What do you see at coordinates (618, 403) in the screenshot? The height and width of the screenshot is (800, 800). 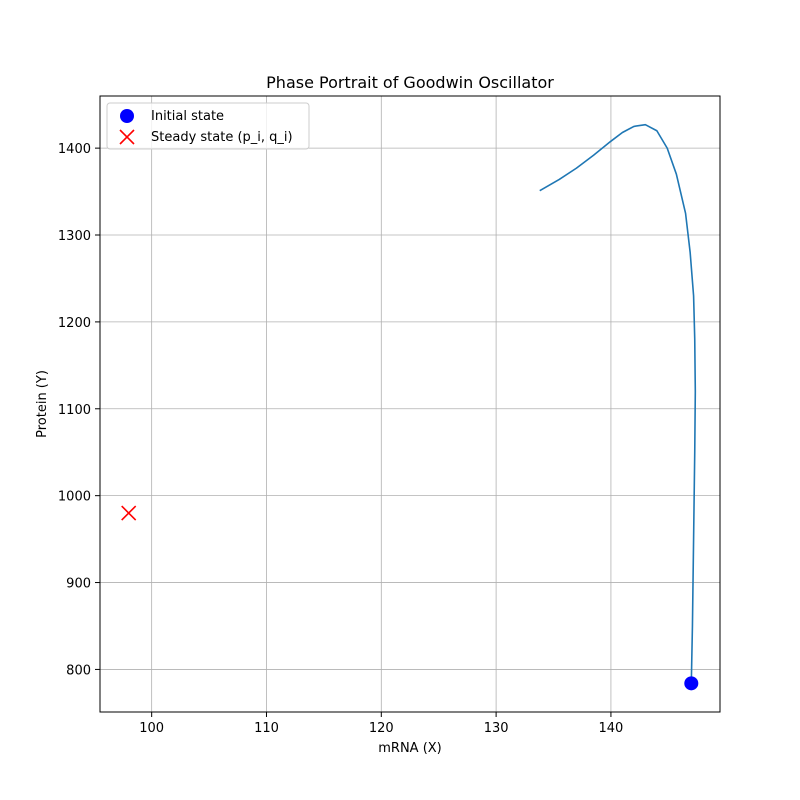 I see `trajectory-line` at bounding box center [618, 403].